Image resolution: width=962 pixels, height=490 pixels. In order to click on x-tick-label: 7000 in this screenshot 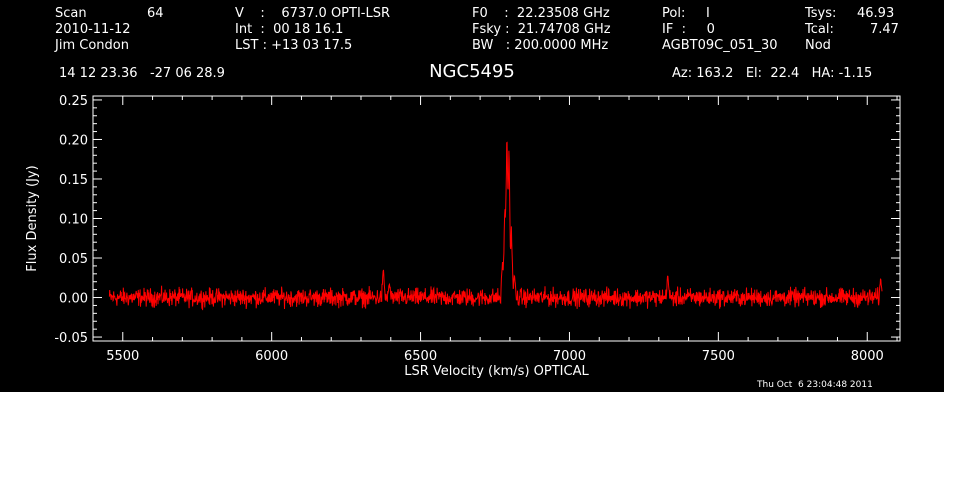, I will do `click(569, 356)`.